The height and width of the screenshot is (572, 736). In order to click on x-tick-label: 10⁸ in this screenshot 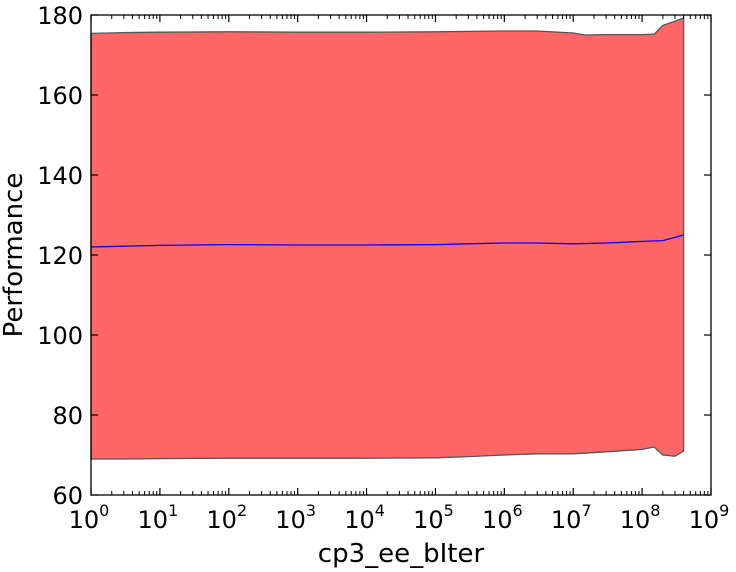, I will do `click(640, 517)`.